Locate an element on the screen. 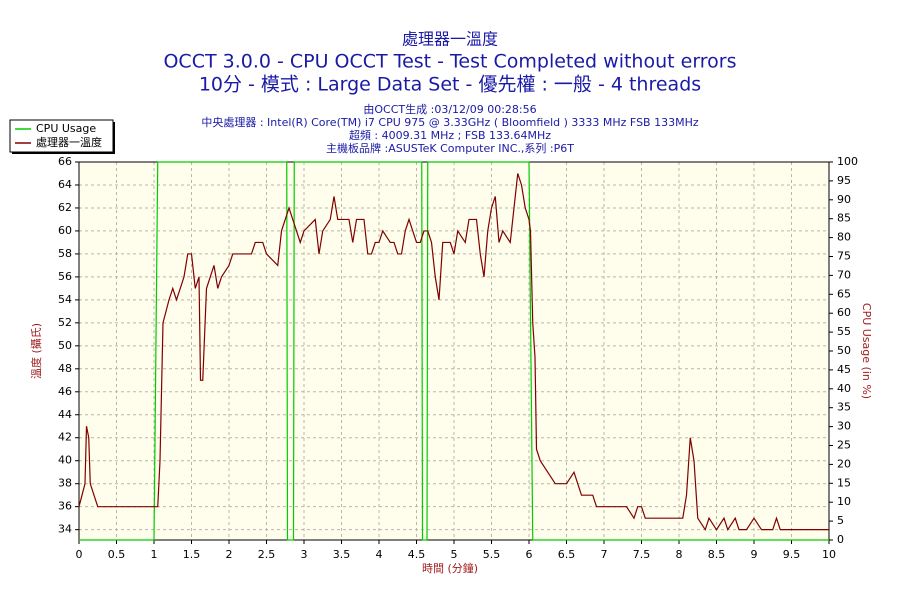 This screenshot has height=600, width=900. y-tick-label: 36 is located at coordinates (65, 506).